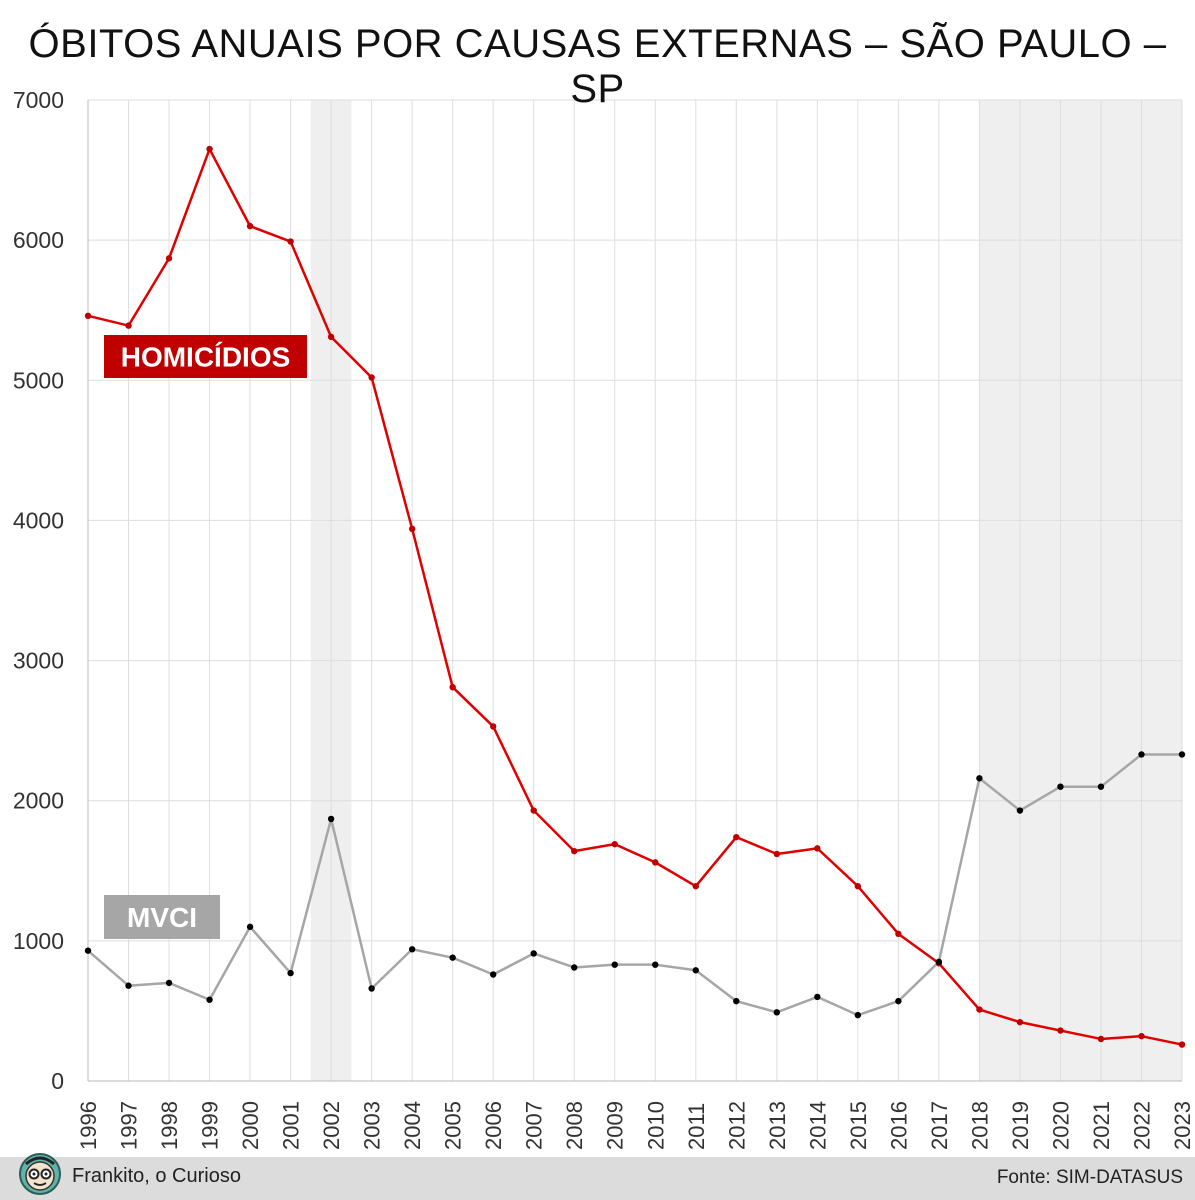 The image size is (1195, 1200). Describe the element at coordinates (858, 1125) in the screenshot. I see `x-tick-label-2015: 2015` at that location.